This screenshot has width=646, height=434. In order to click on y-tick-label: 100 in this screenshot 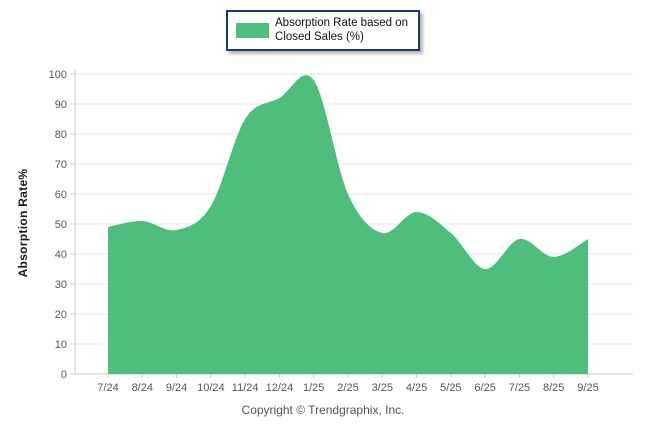, I will do `click(58, 75)`.